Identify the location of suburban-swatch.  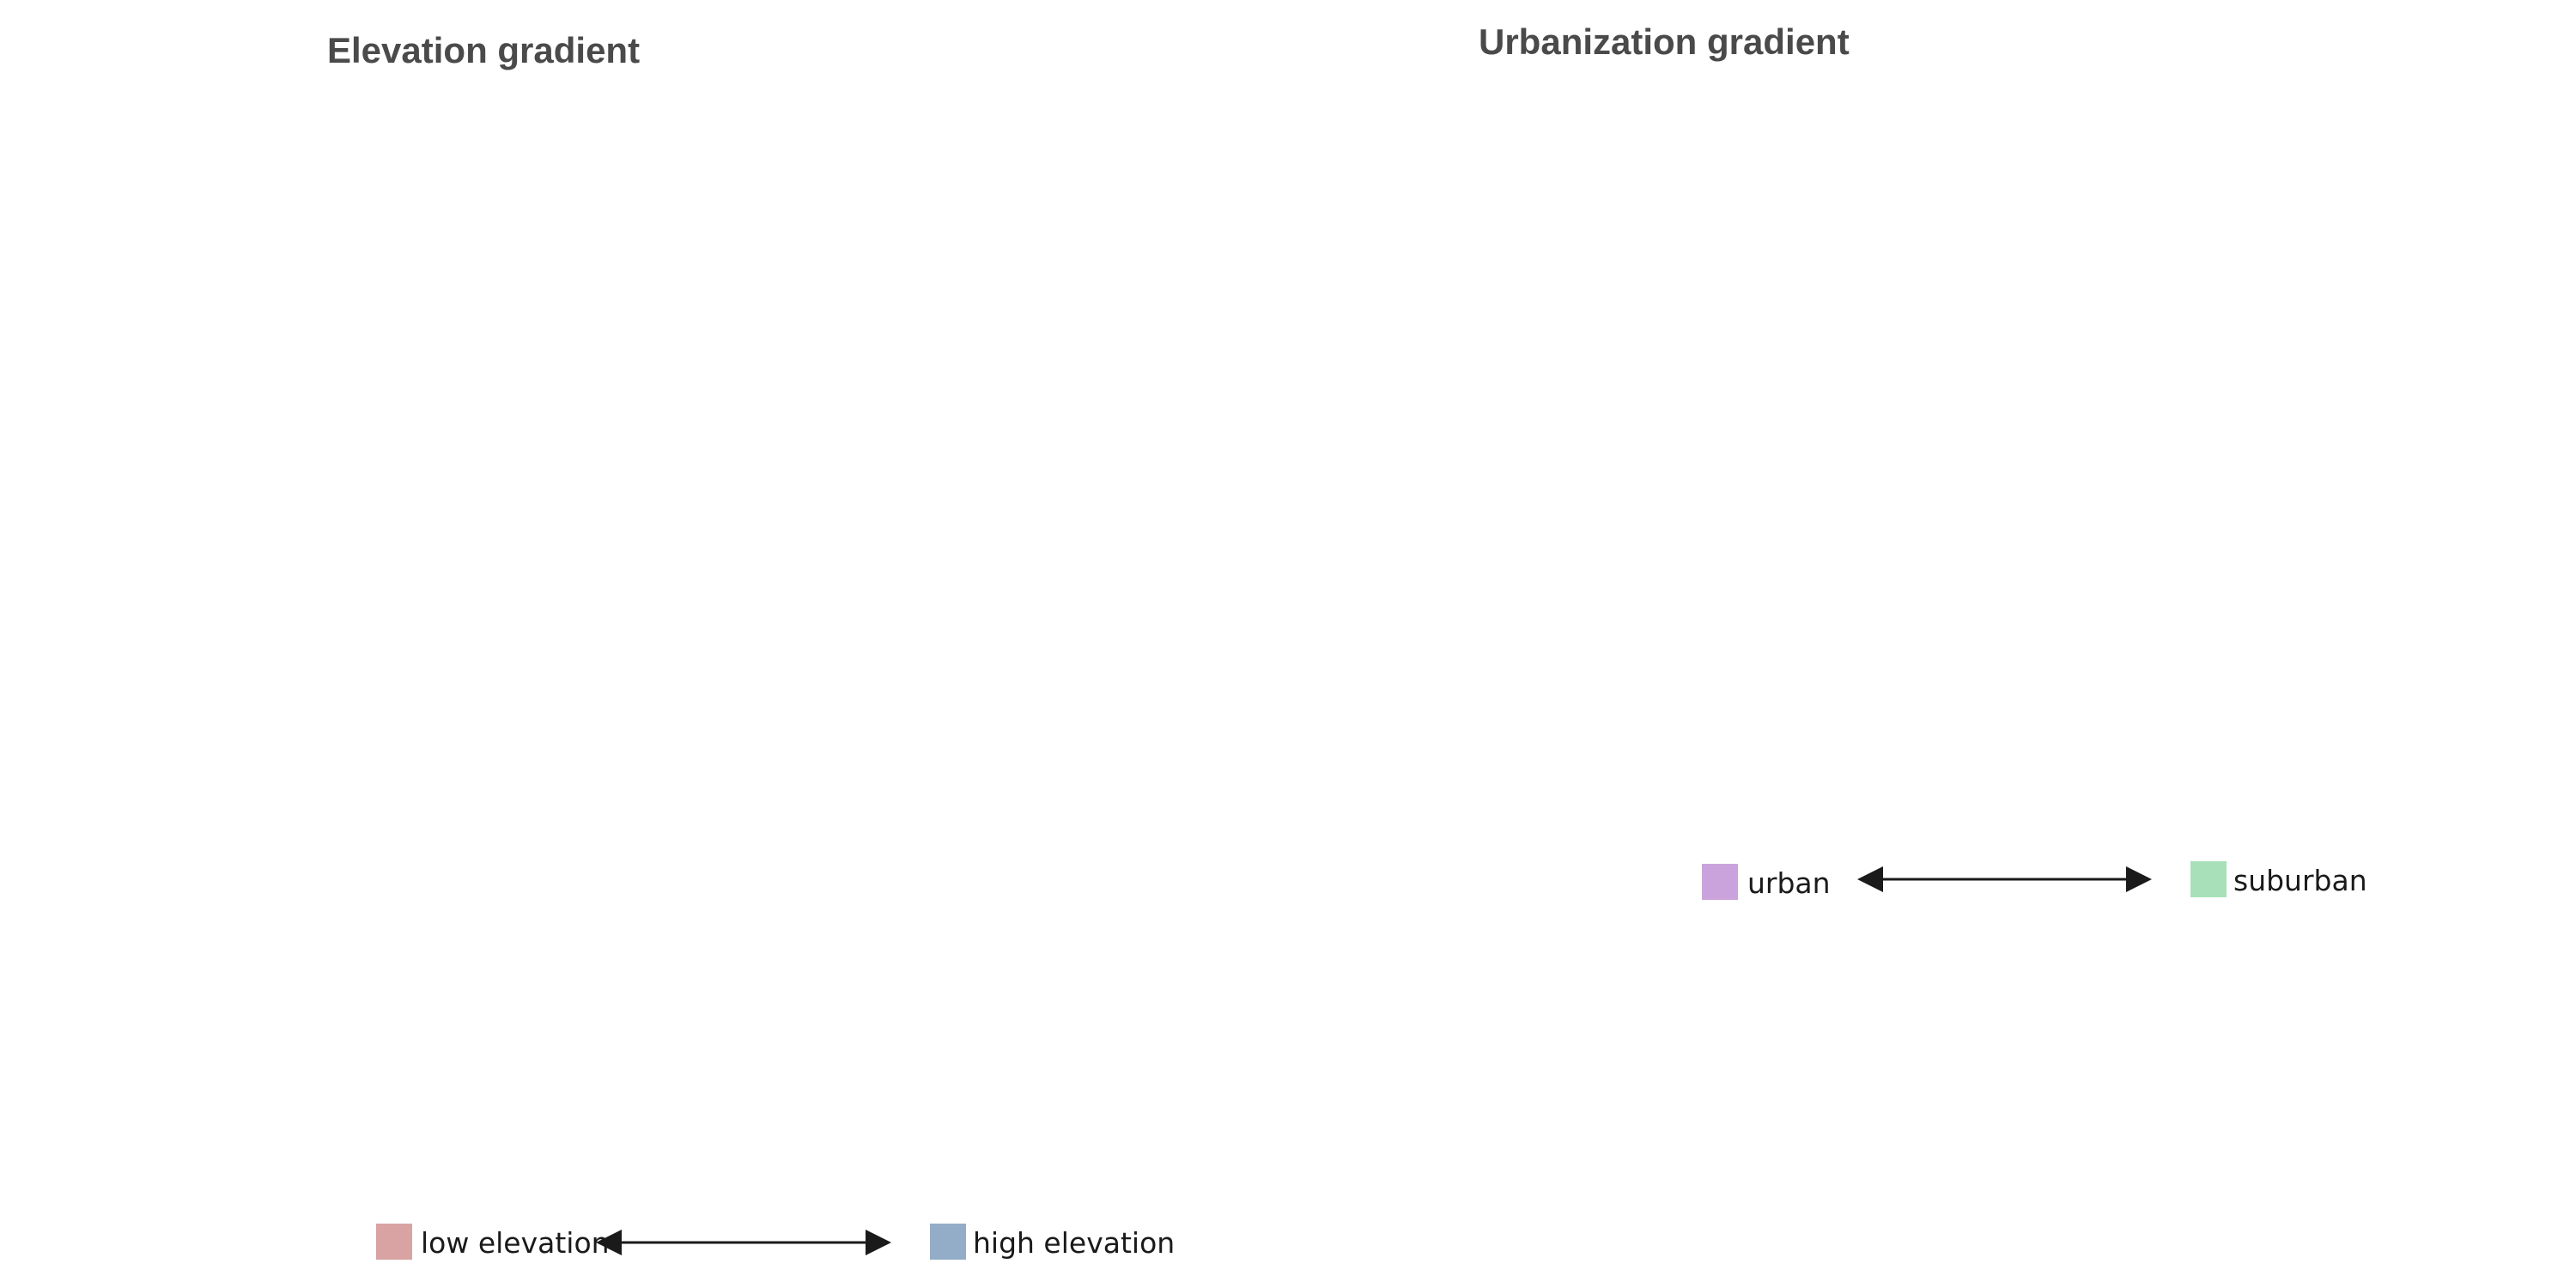
(2208, 879).